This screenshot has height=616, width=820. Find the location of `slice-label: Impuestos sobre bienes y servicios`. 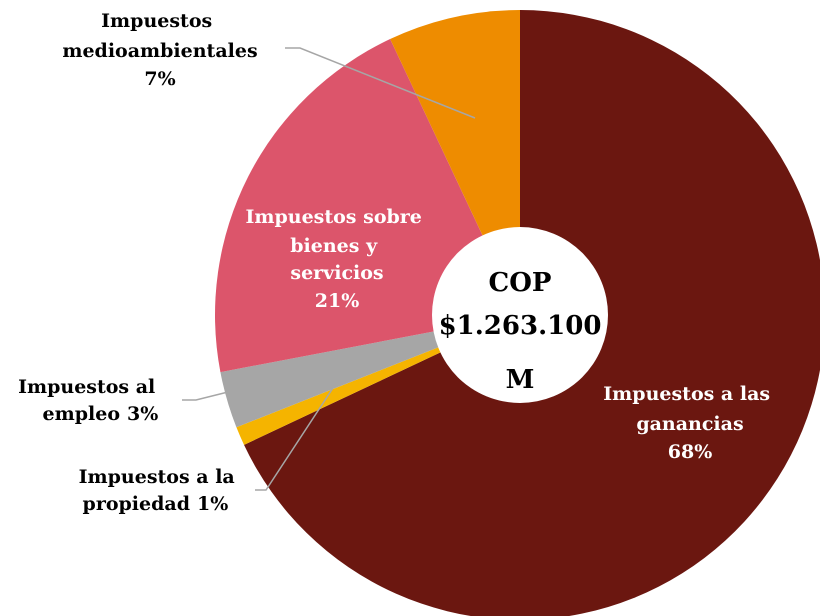

slice-label: Impuestos sobre bienes y servicios is located at coordinates (336, 245).